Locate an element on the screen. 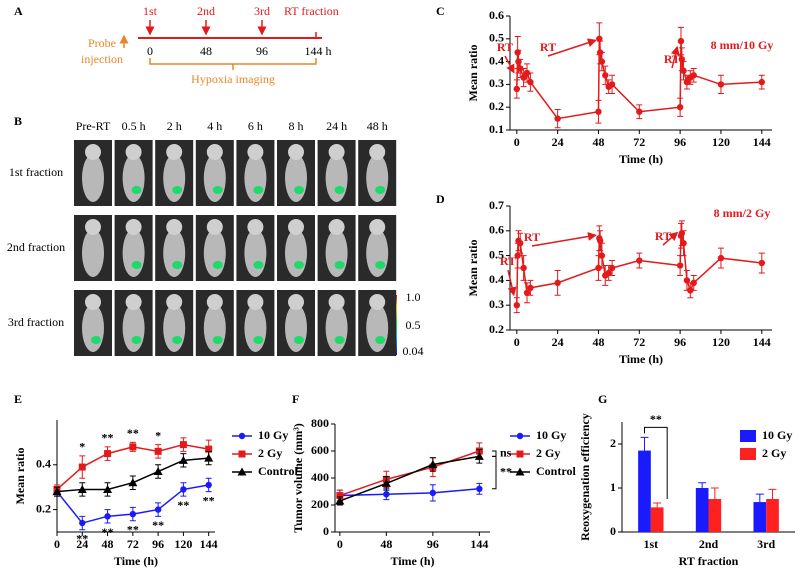  significance-bracket is located at coordinates (494, 472).